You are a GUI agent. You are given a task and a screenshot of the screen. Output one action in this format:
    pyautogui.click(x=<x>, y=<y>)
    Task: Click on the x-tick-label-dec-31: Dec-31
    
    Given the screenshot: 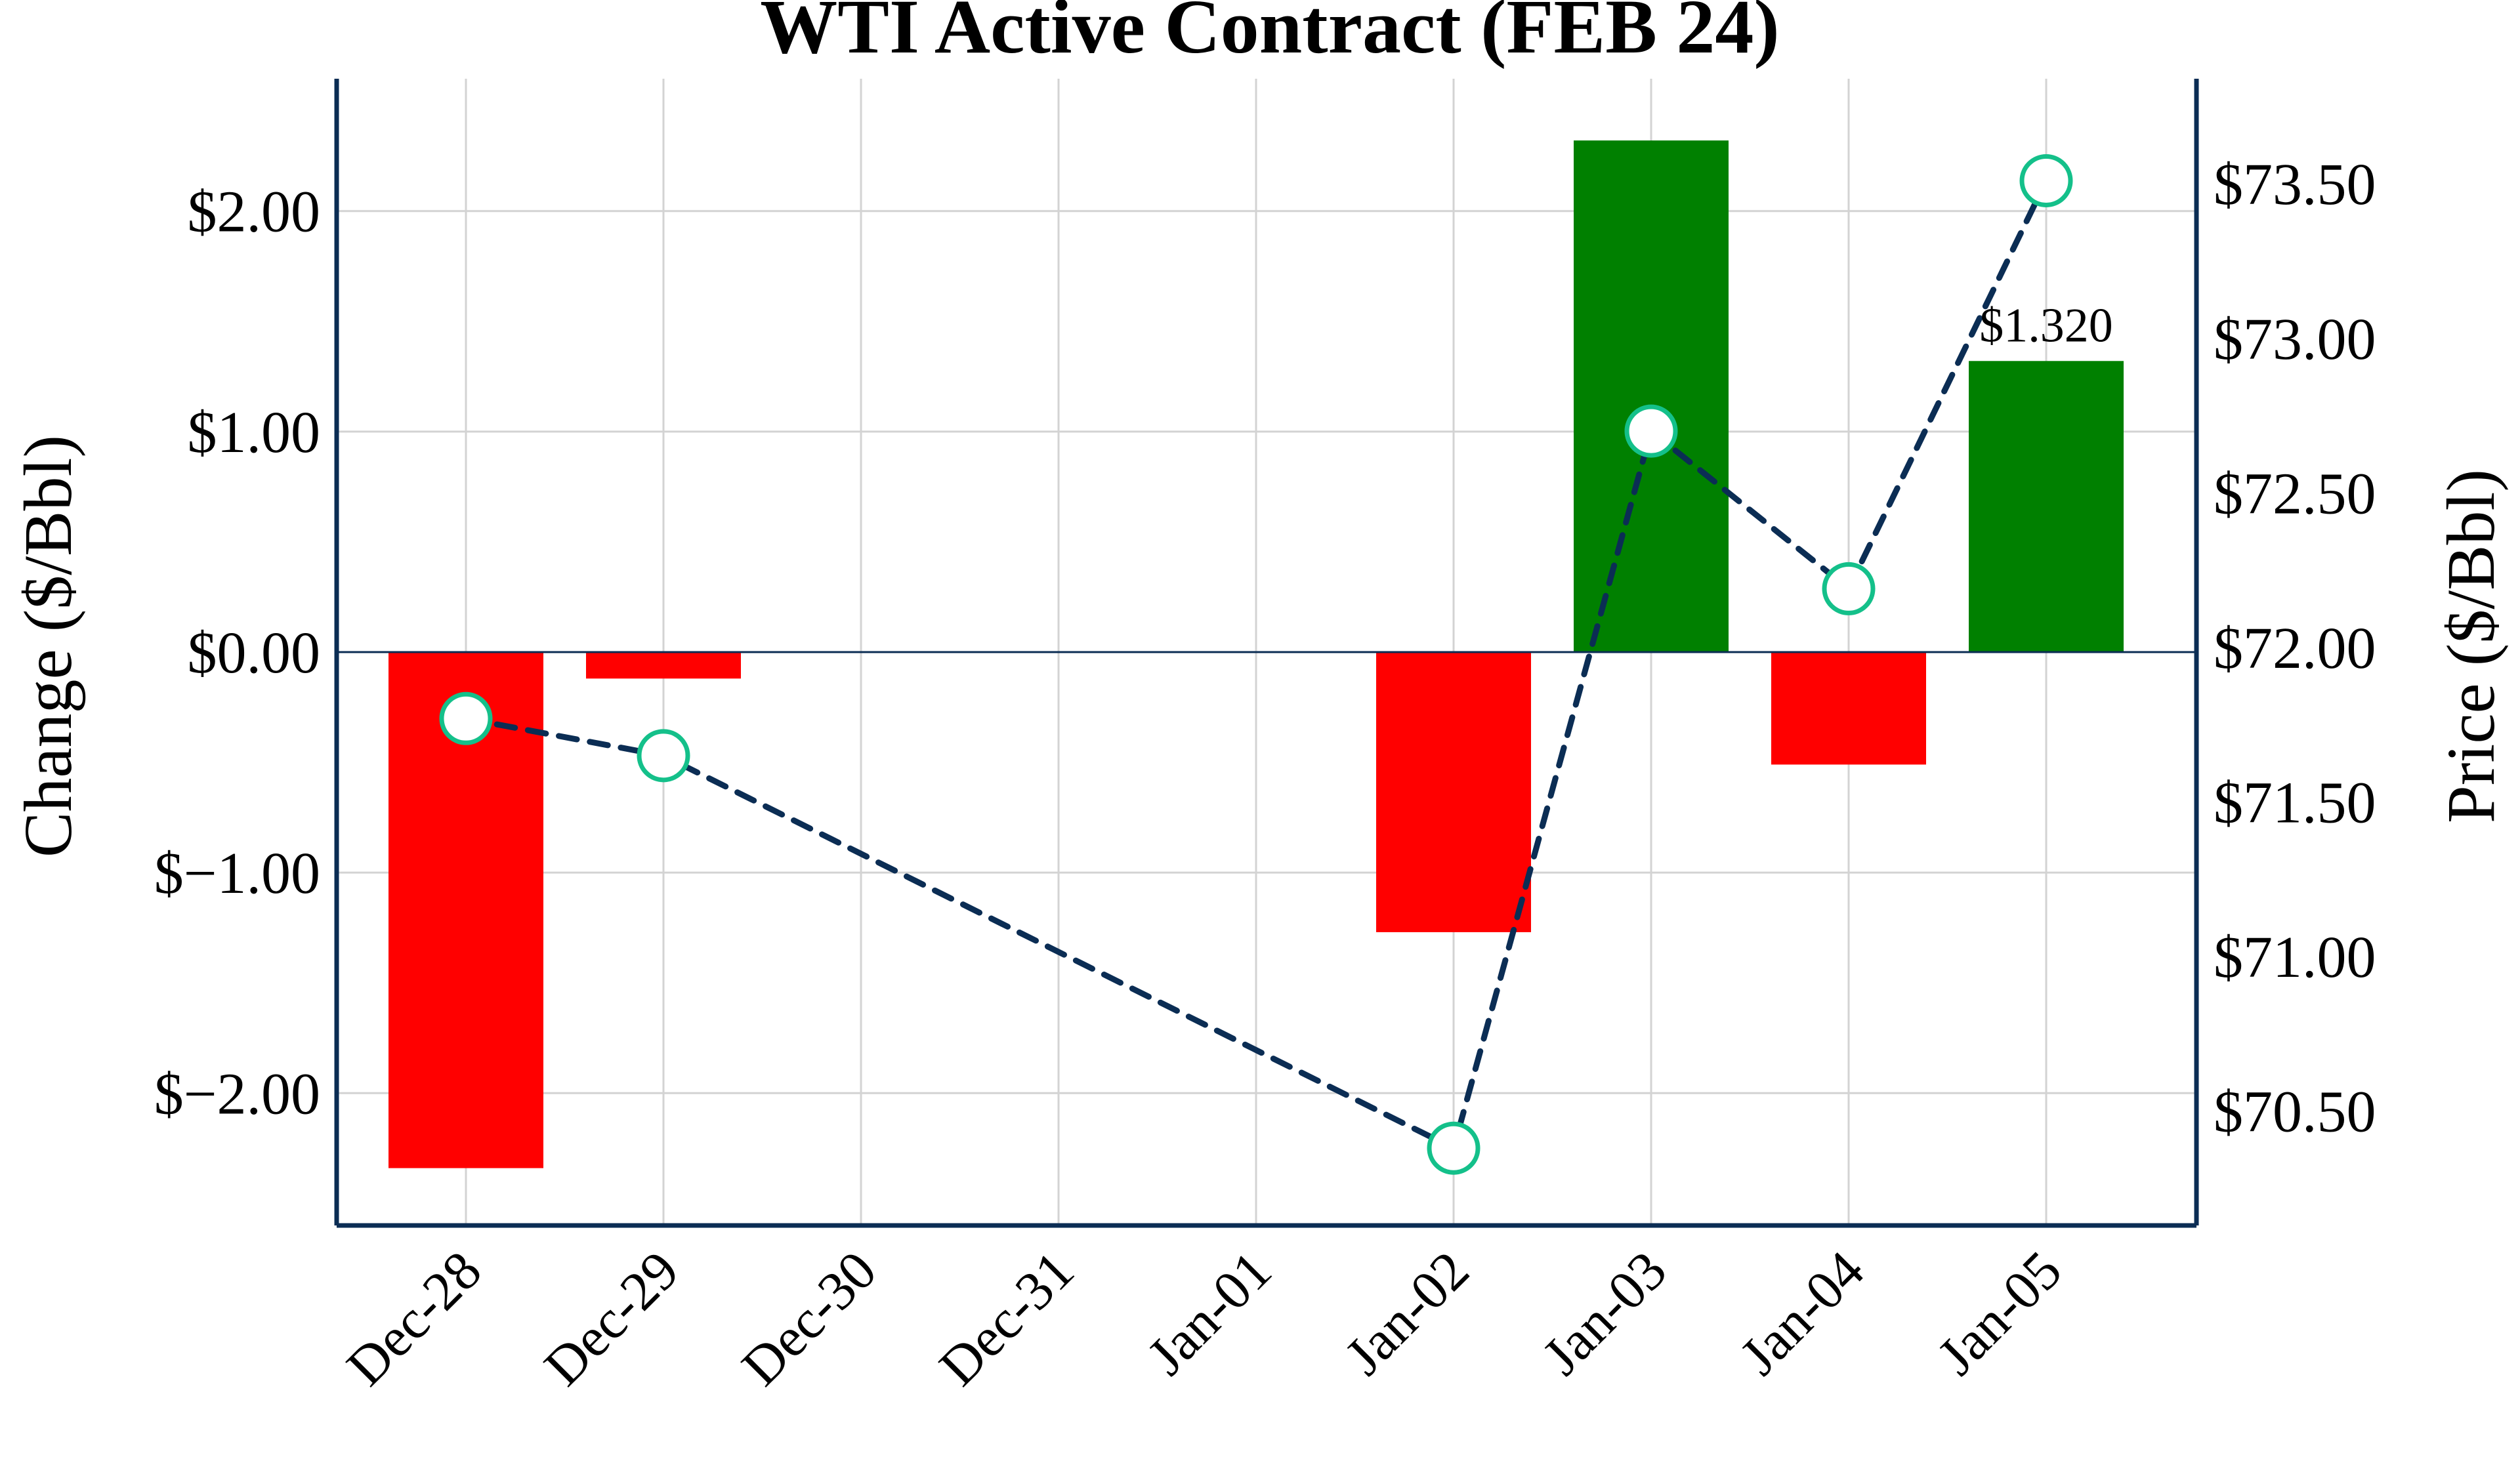 What is the action you would take?
    pyautogui.click(x=1007, y=1319)
    